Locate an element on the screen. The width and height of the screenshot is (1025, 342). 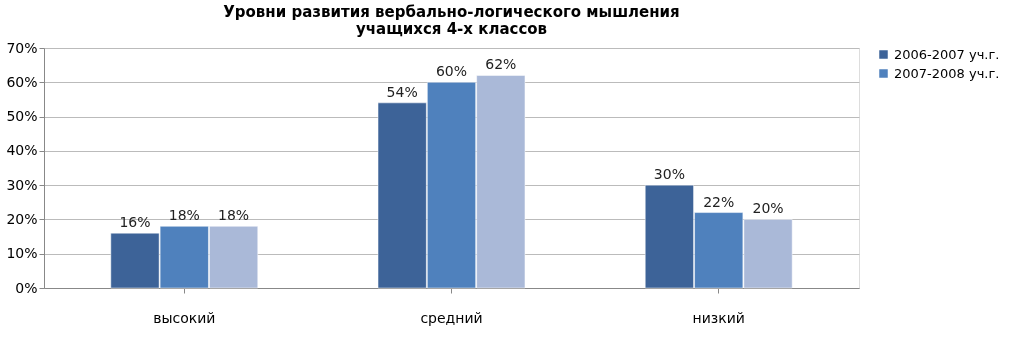
x-tick-label: высокий is located at coordinates (184, 317).